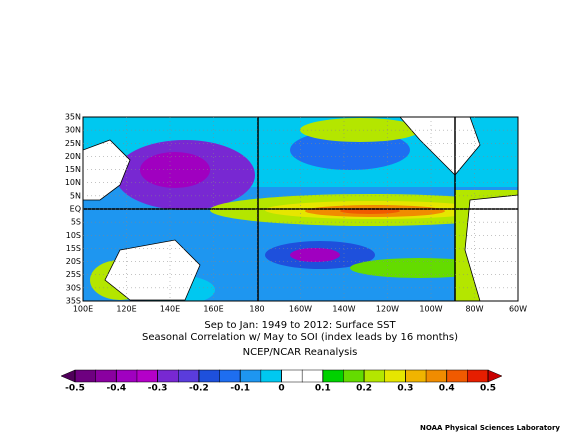 This screenshot has height=441, width=565. I want to click on colorbar-high, so click(495, 376).